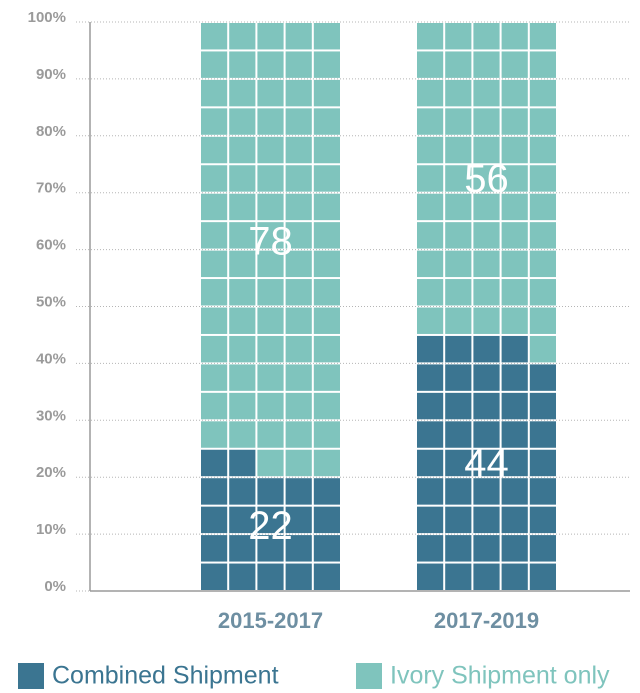 The width and height of the screenshot is (640, 693). Describe the element at coordinates (47, 17) in the screenshot. I see `y-tick-label: 100%` at that location.